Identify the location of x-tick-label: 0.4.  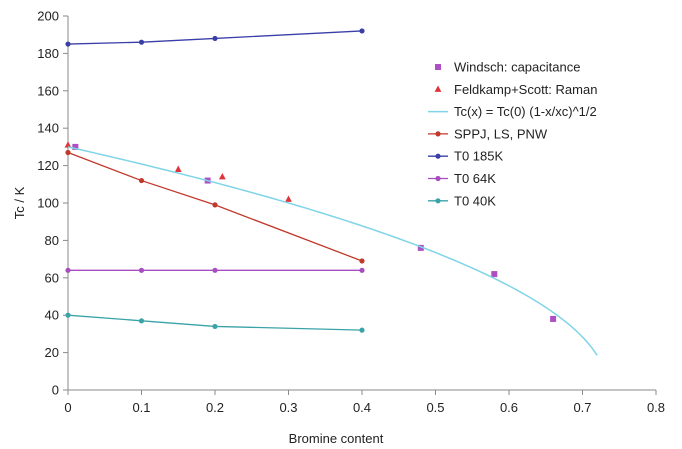
(362, 407).